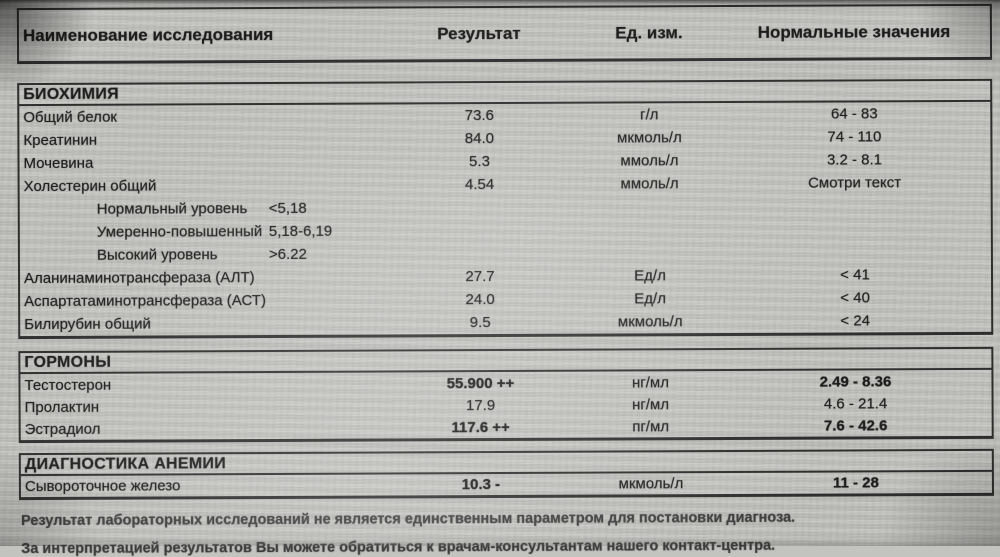 This screenshot has width=1000, height=557. Describe the element at coordinates (854, 114) in the screenshot. I see `test-norm: 64 - 83` at that location.